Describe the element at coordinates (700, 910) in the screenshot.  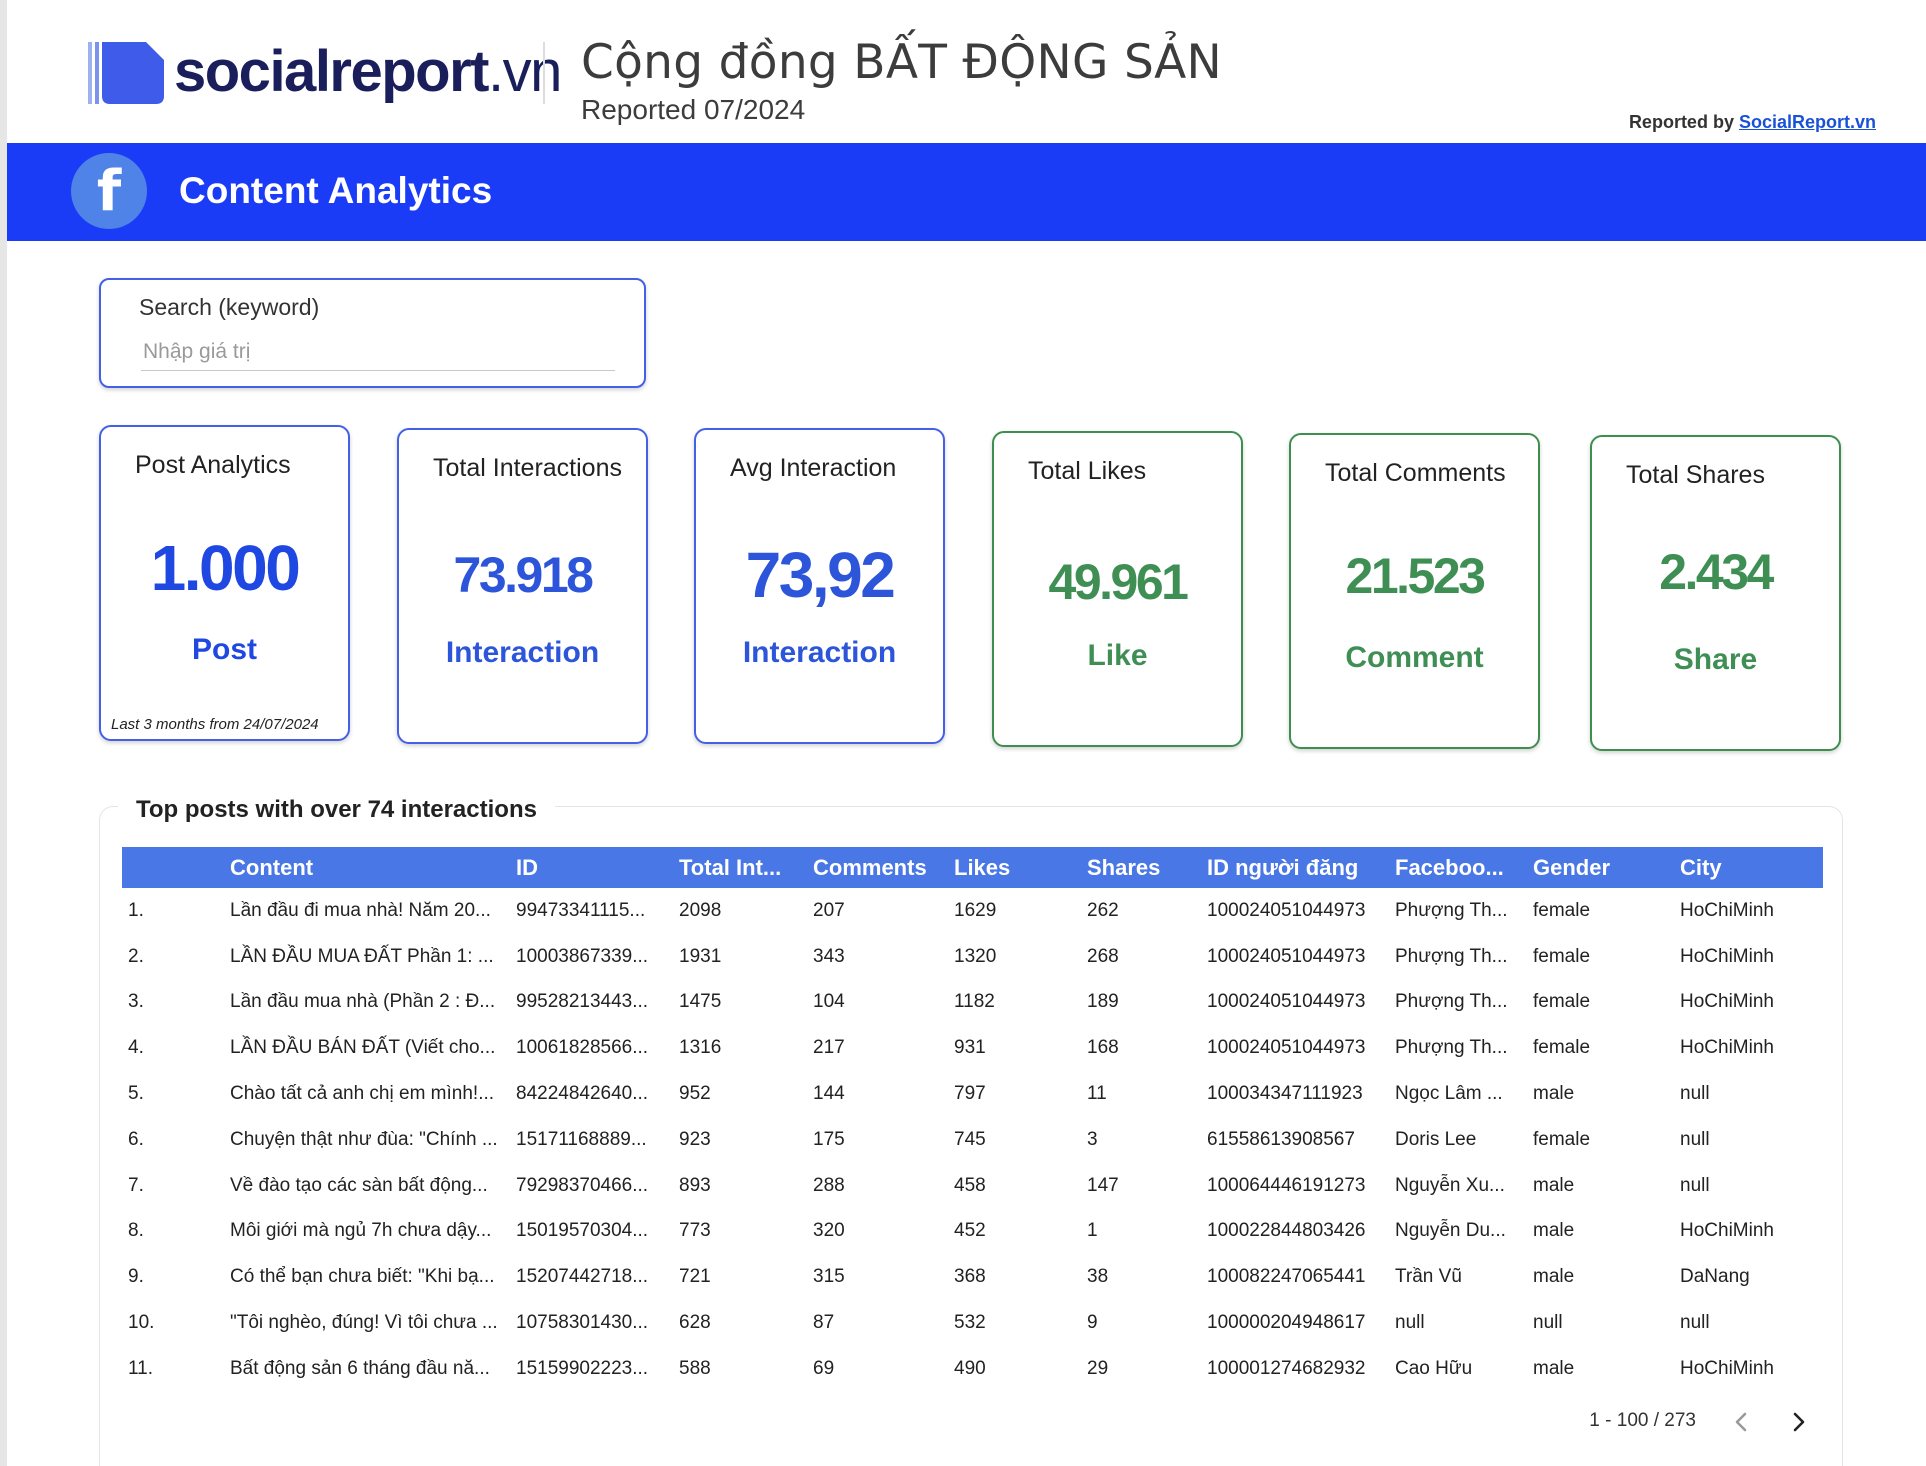
I see `total-interactions-cell: 2098` at that location.